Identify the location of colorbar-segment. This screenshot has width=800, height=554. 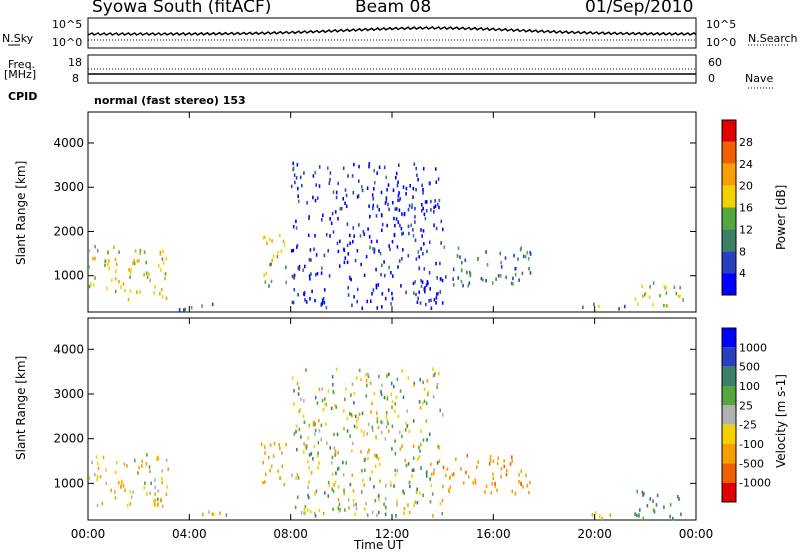
(729, 454).